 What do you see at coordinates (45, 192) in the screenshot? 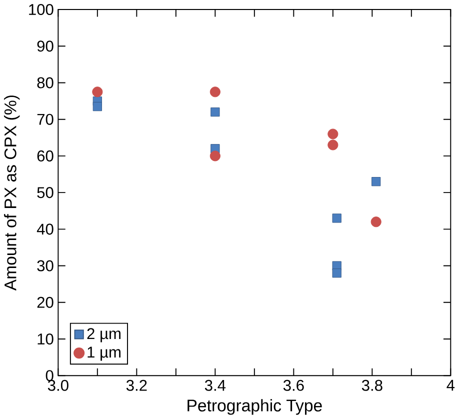
I see `y-tick-label: 50` at bounding box center [45, 192].